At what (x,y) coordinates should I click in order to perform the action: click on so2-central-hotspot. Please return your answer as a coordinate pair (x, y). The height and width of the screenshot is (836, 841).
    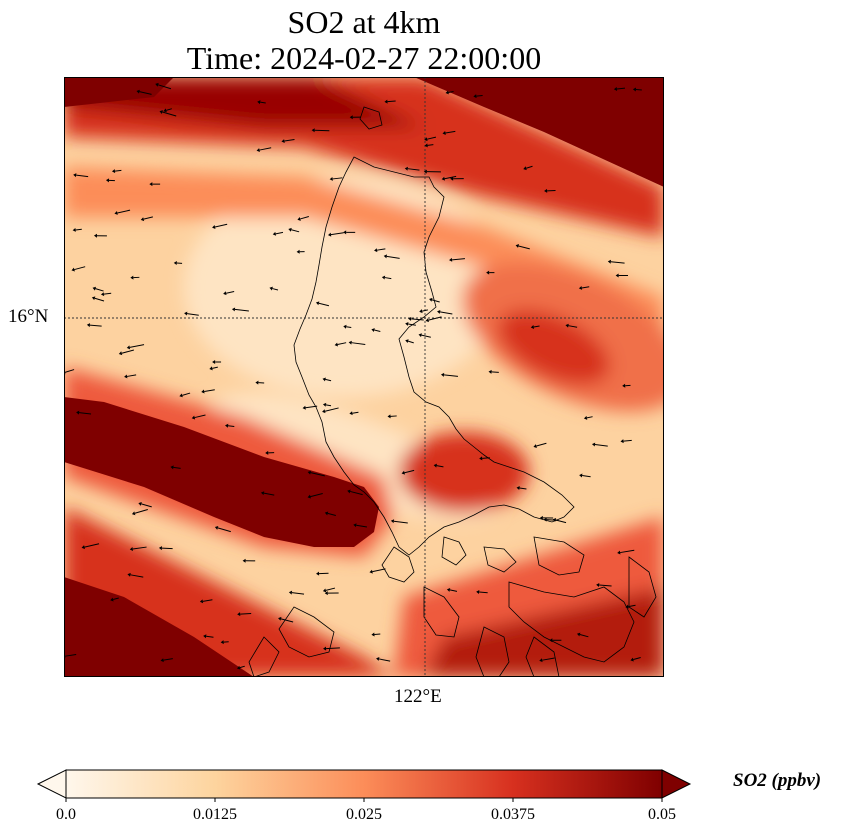
    Looking at the image, I should click on (464, 472).